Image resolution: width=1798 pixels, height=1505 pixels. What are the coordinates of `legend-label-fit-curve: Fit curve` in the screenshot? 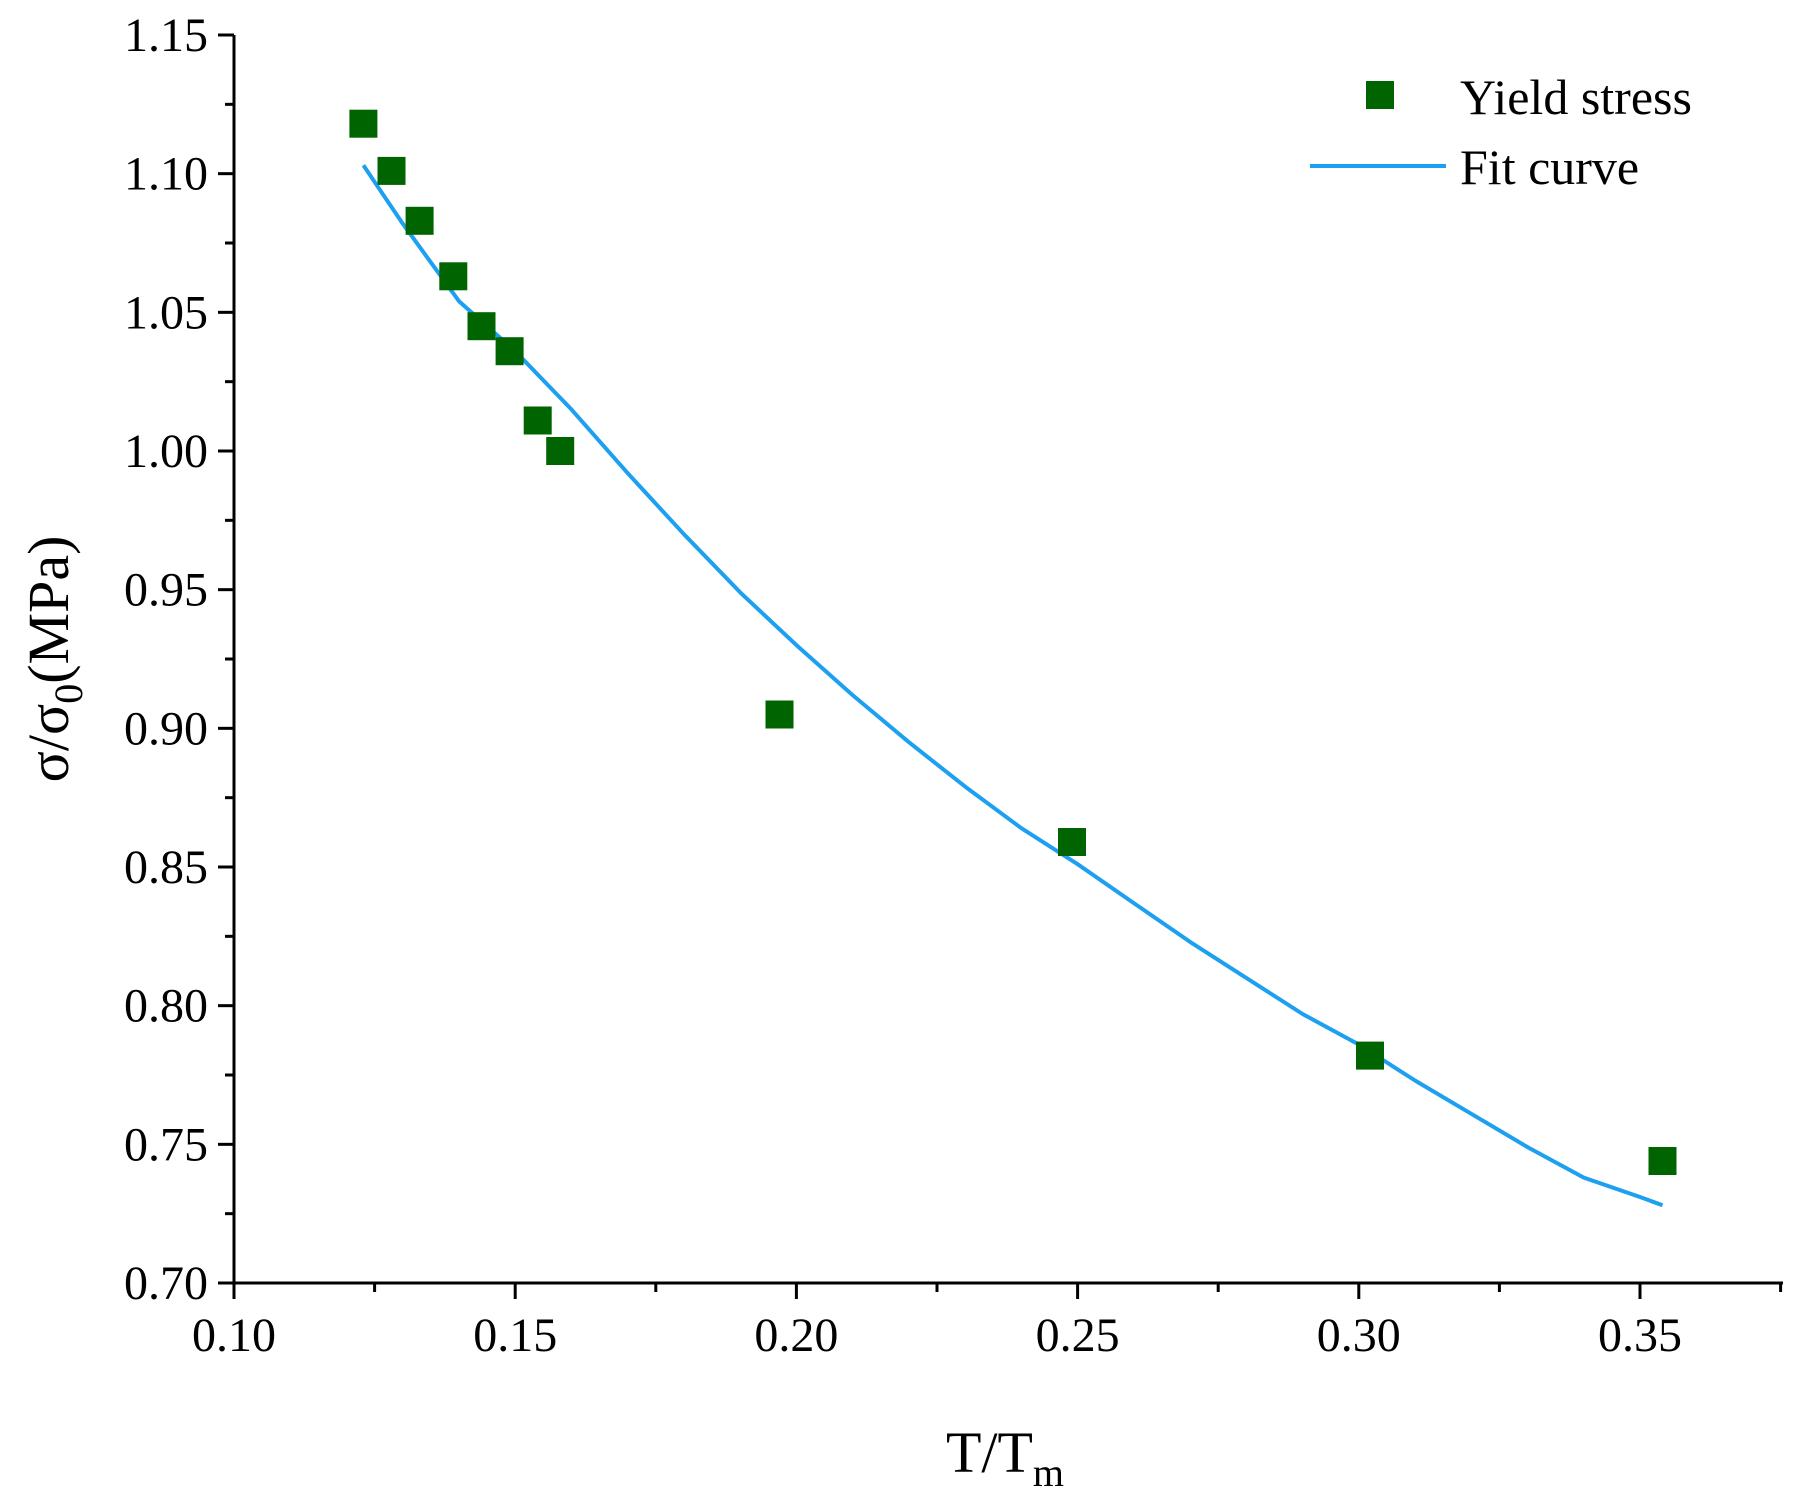 It's located at (1549, 167).